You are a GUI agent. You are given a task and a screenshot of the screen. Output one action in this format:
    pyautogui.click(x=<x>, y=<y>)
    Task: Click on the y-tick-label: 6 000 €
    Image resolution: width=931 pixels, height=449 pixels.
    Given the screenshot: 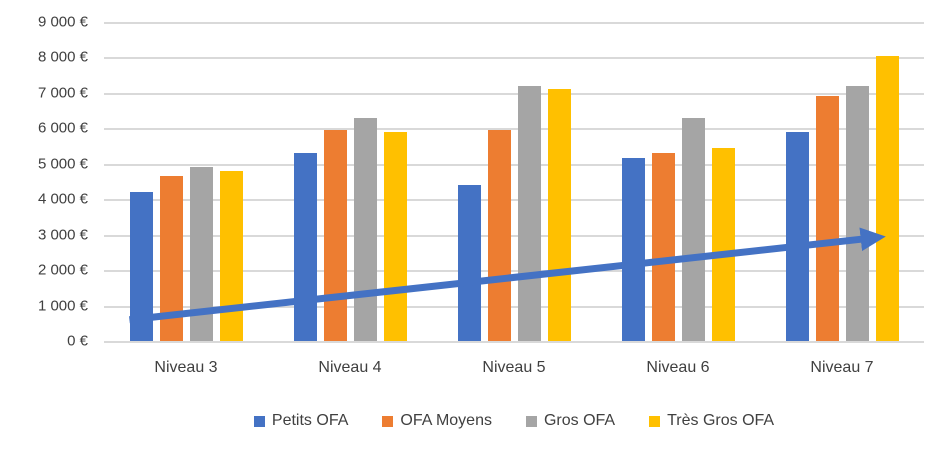 What is the action you would take?
    pyautogui.click(x=62, y=128)
    